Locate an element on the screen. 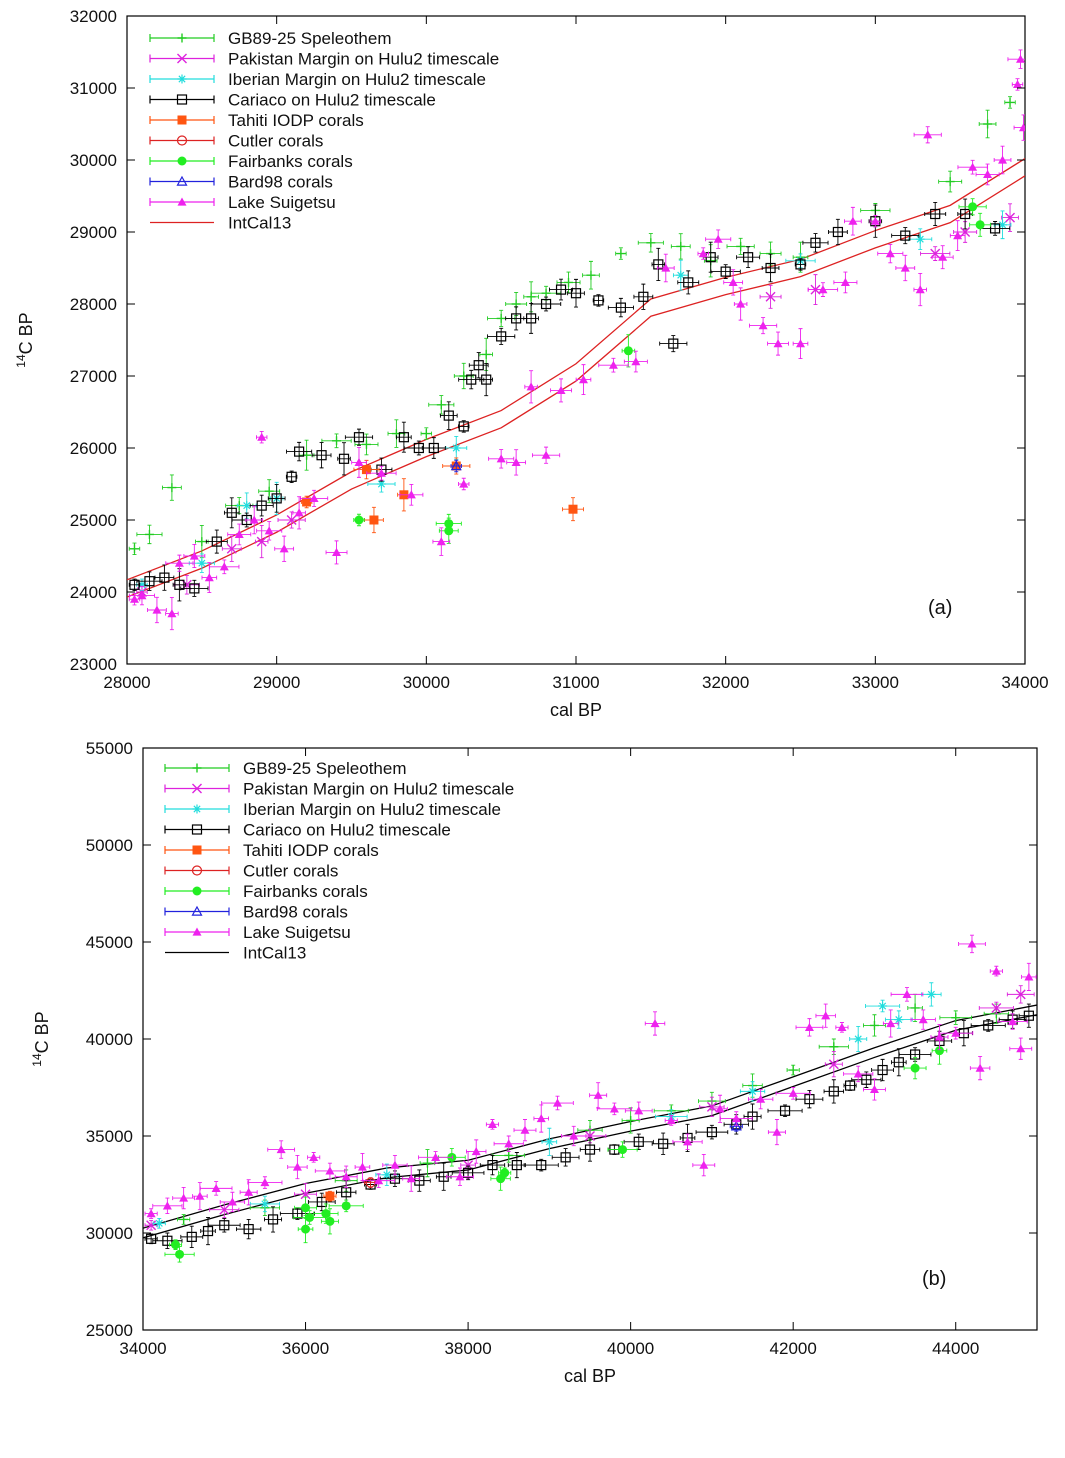 This screenshot has height=1458, width=1065. x-tick-label: 38000 is located at coordinates (467, 1348).